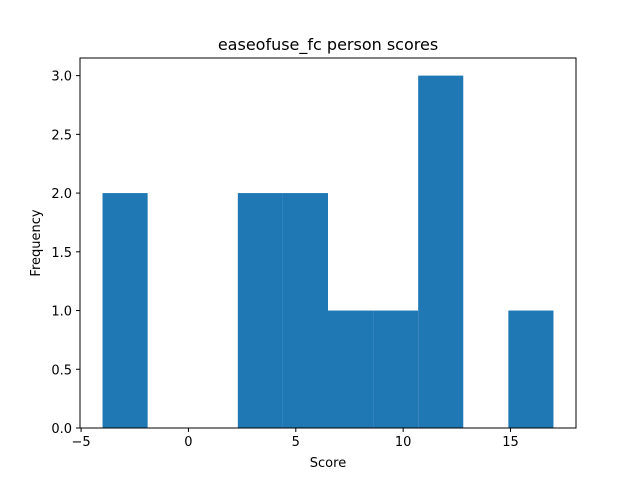 The width and height of the screenshot is (640, 480). What do you see at coordinates (61, 194) in the screenshot?
I see `y-tick-label: 2.0` at bounding box center [61, 194].